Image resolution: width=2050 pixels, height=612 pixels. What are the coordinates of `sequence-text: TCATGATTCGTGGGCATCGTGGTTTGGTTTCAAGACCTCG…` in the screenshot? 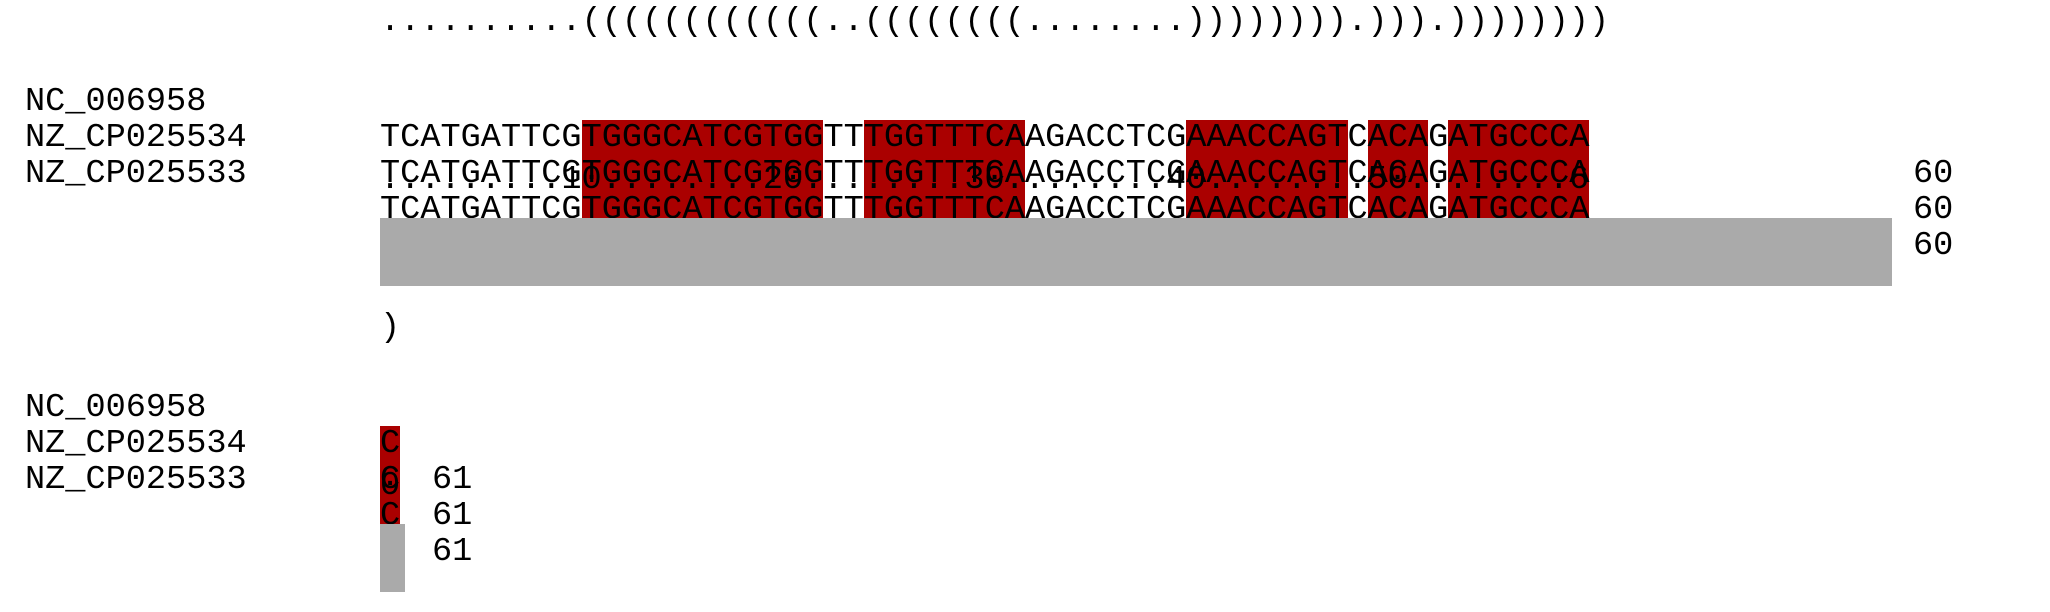 It's located at (984, 138).